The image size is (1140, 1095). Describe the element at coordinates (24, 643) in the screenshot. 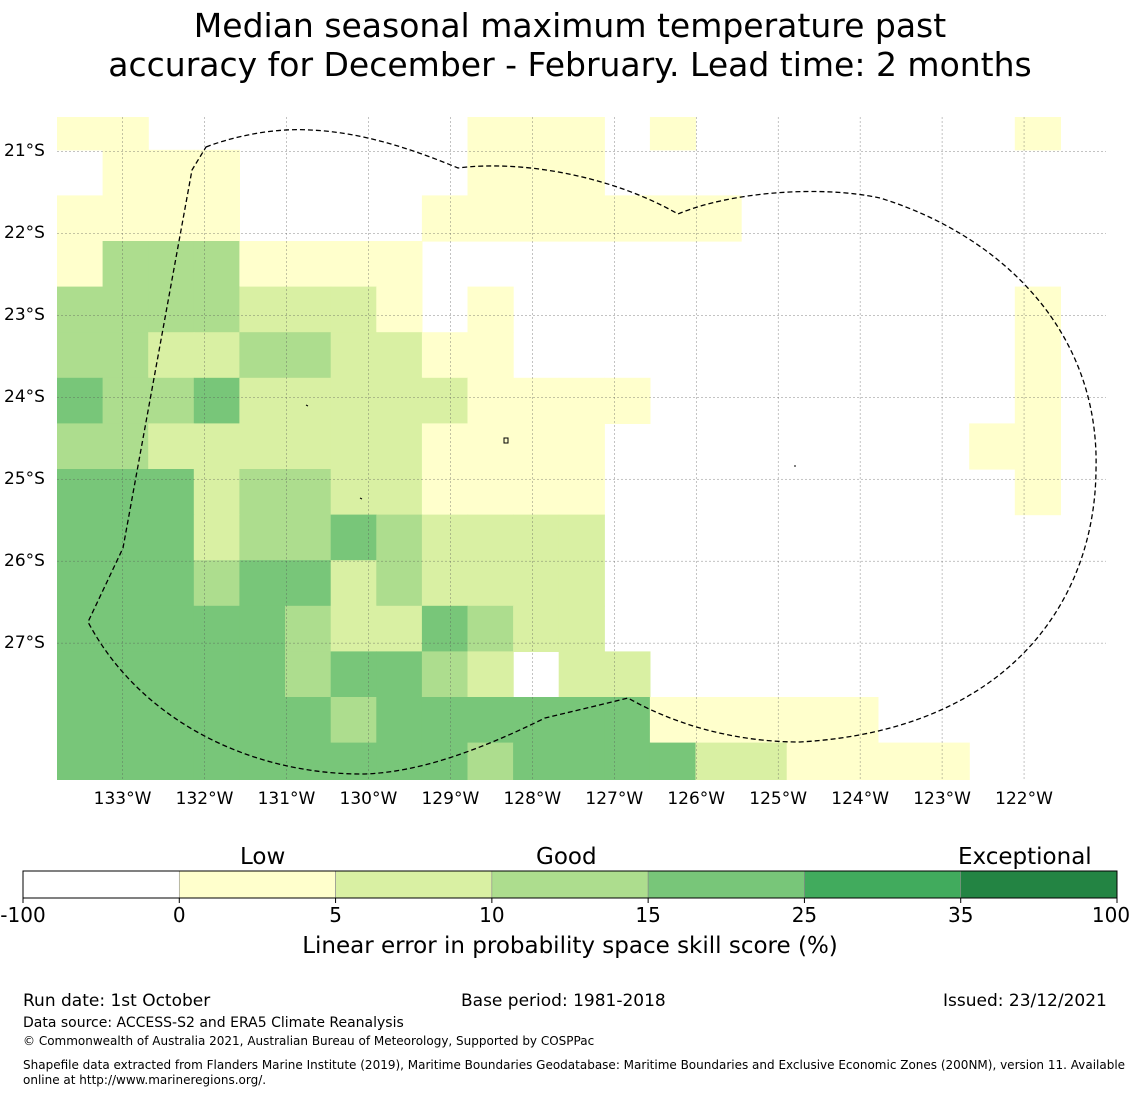

I see `lat-tick-label: 27°S` at that location.